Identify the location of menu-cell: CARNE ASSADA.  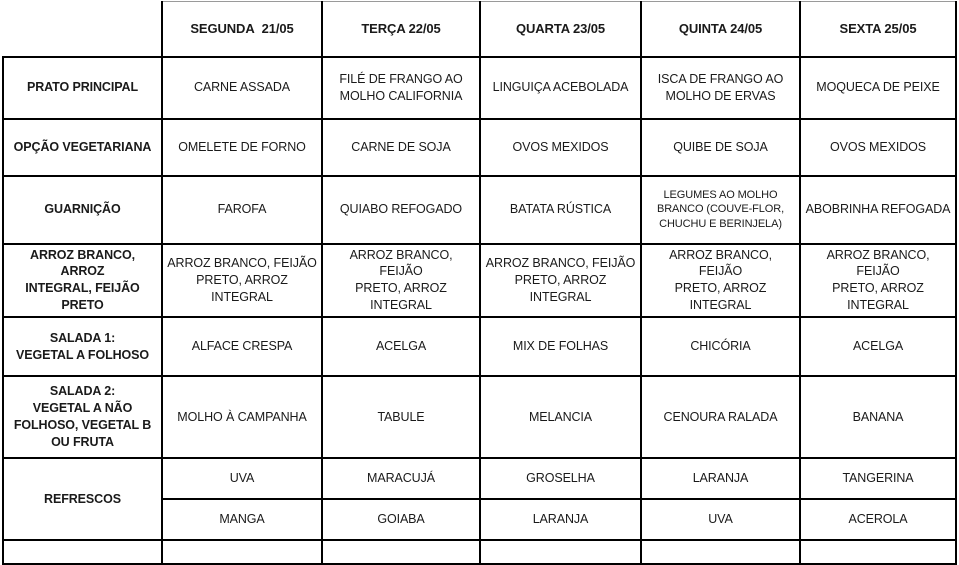
(242, 87).